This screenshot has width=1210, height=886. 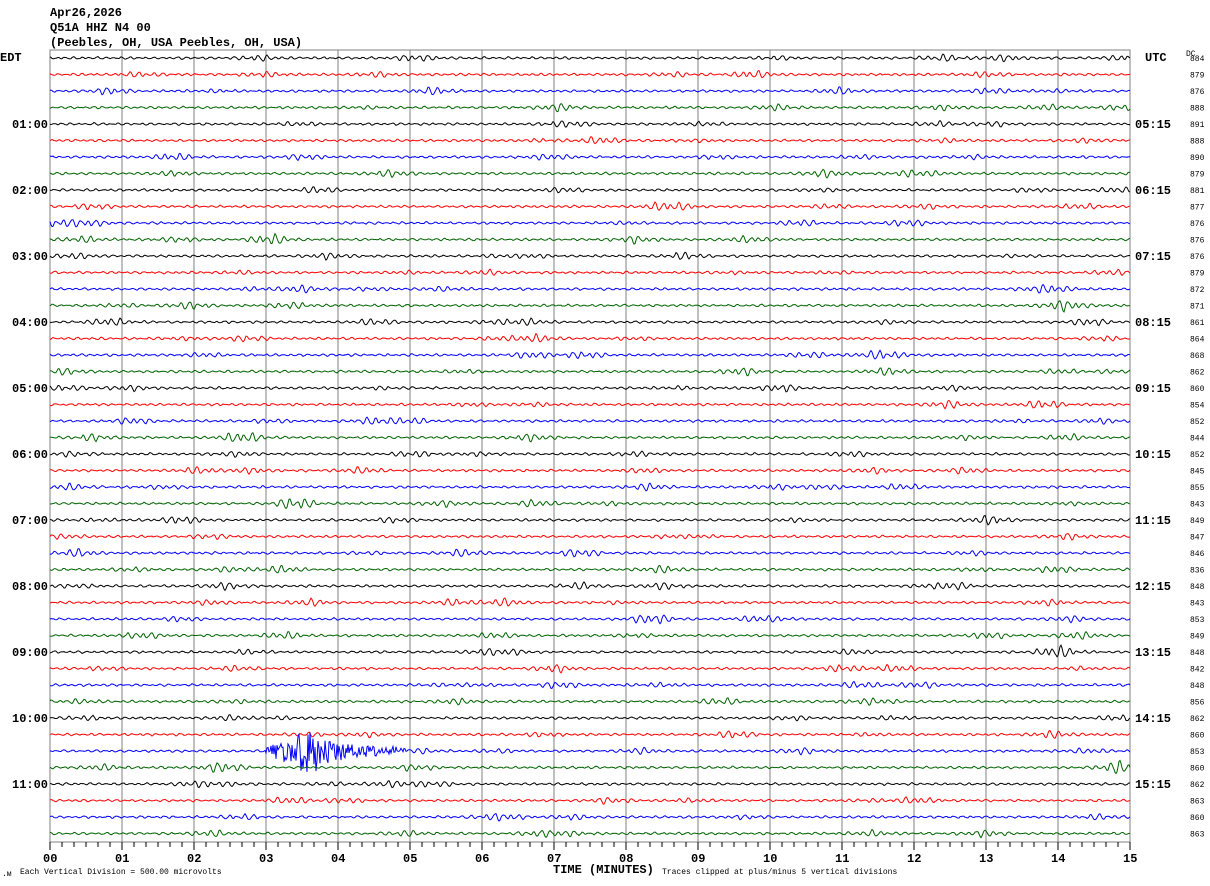 What do you see at coordinates (194, 859) in the screenshot?
I see `x-tick-label: 02` at bounding box center [194, 859].